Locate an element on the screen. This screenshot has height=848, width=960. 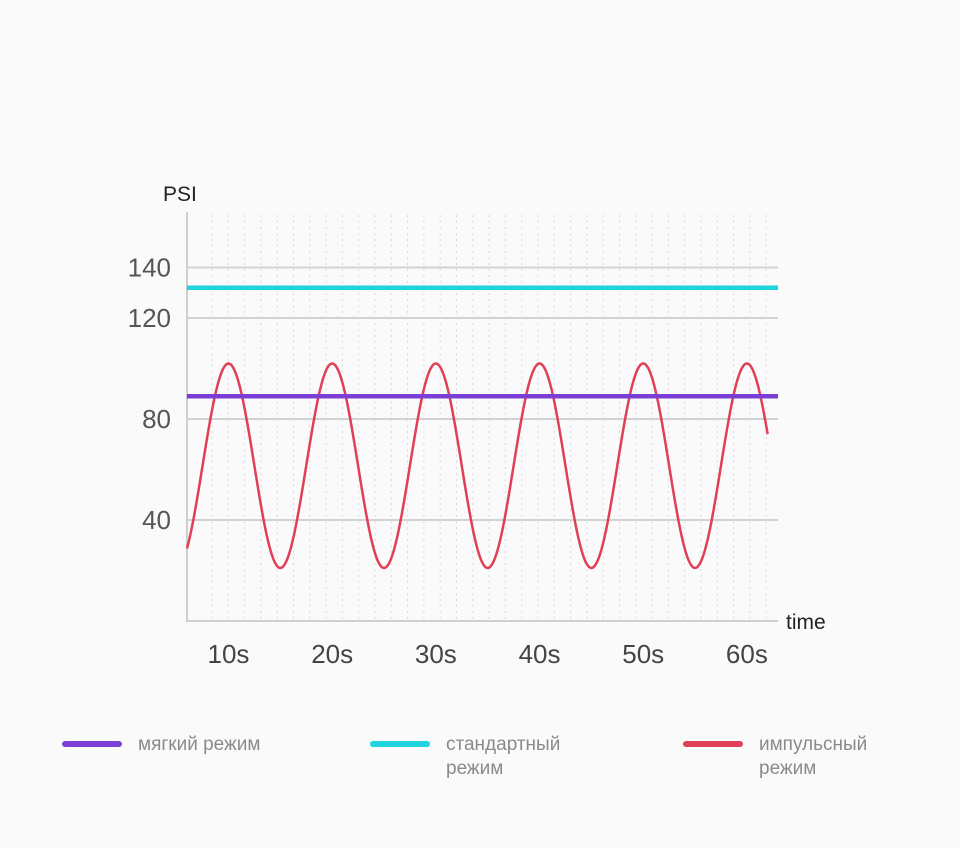
legend-item-pulse: импульсный режим is located at coordinates (796, 757).